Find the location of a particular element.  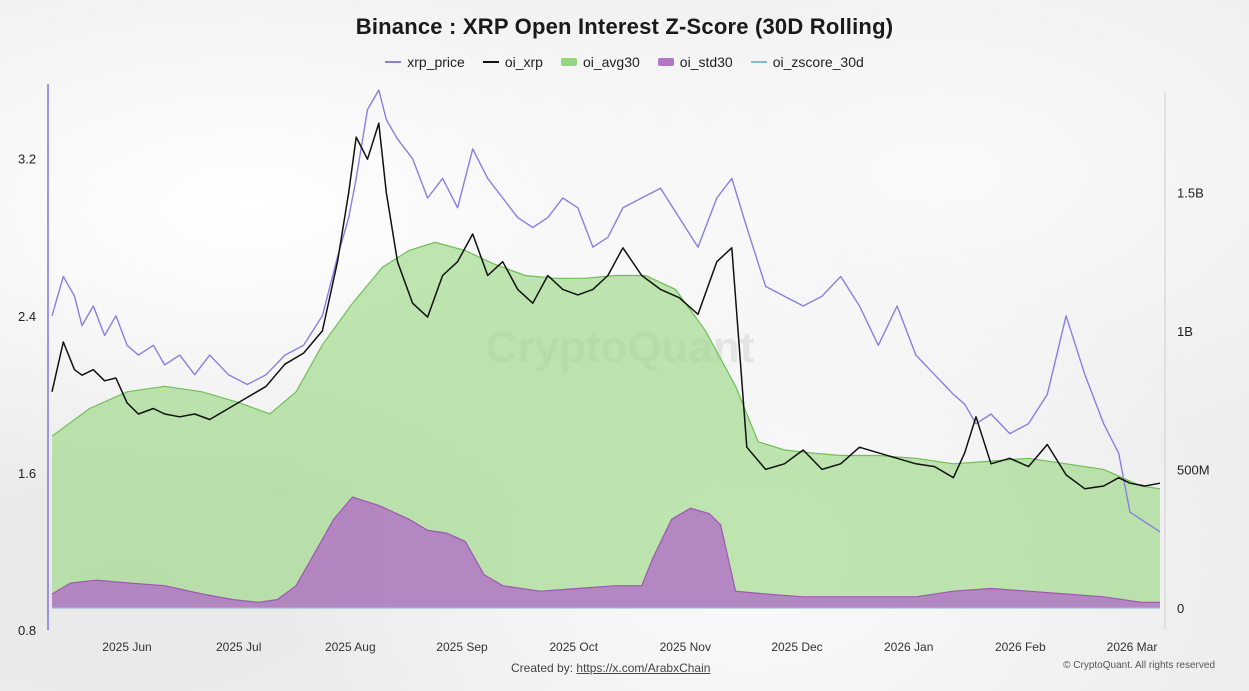

legend-label-oi-avg30: oi_avg30 is located at coordinates (611, 62).